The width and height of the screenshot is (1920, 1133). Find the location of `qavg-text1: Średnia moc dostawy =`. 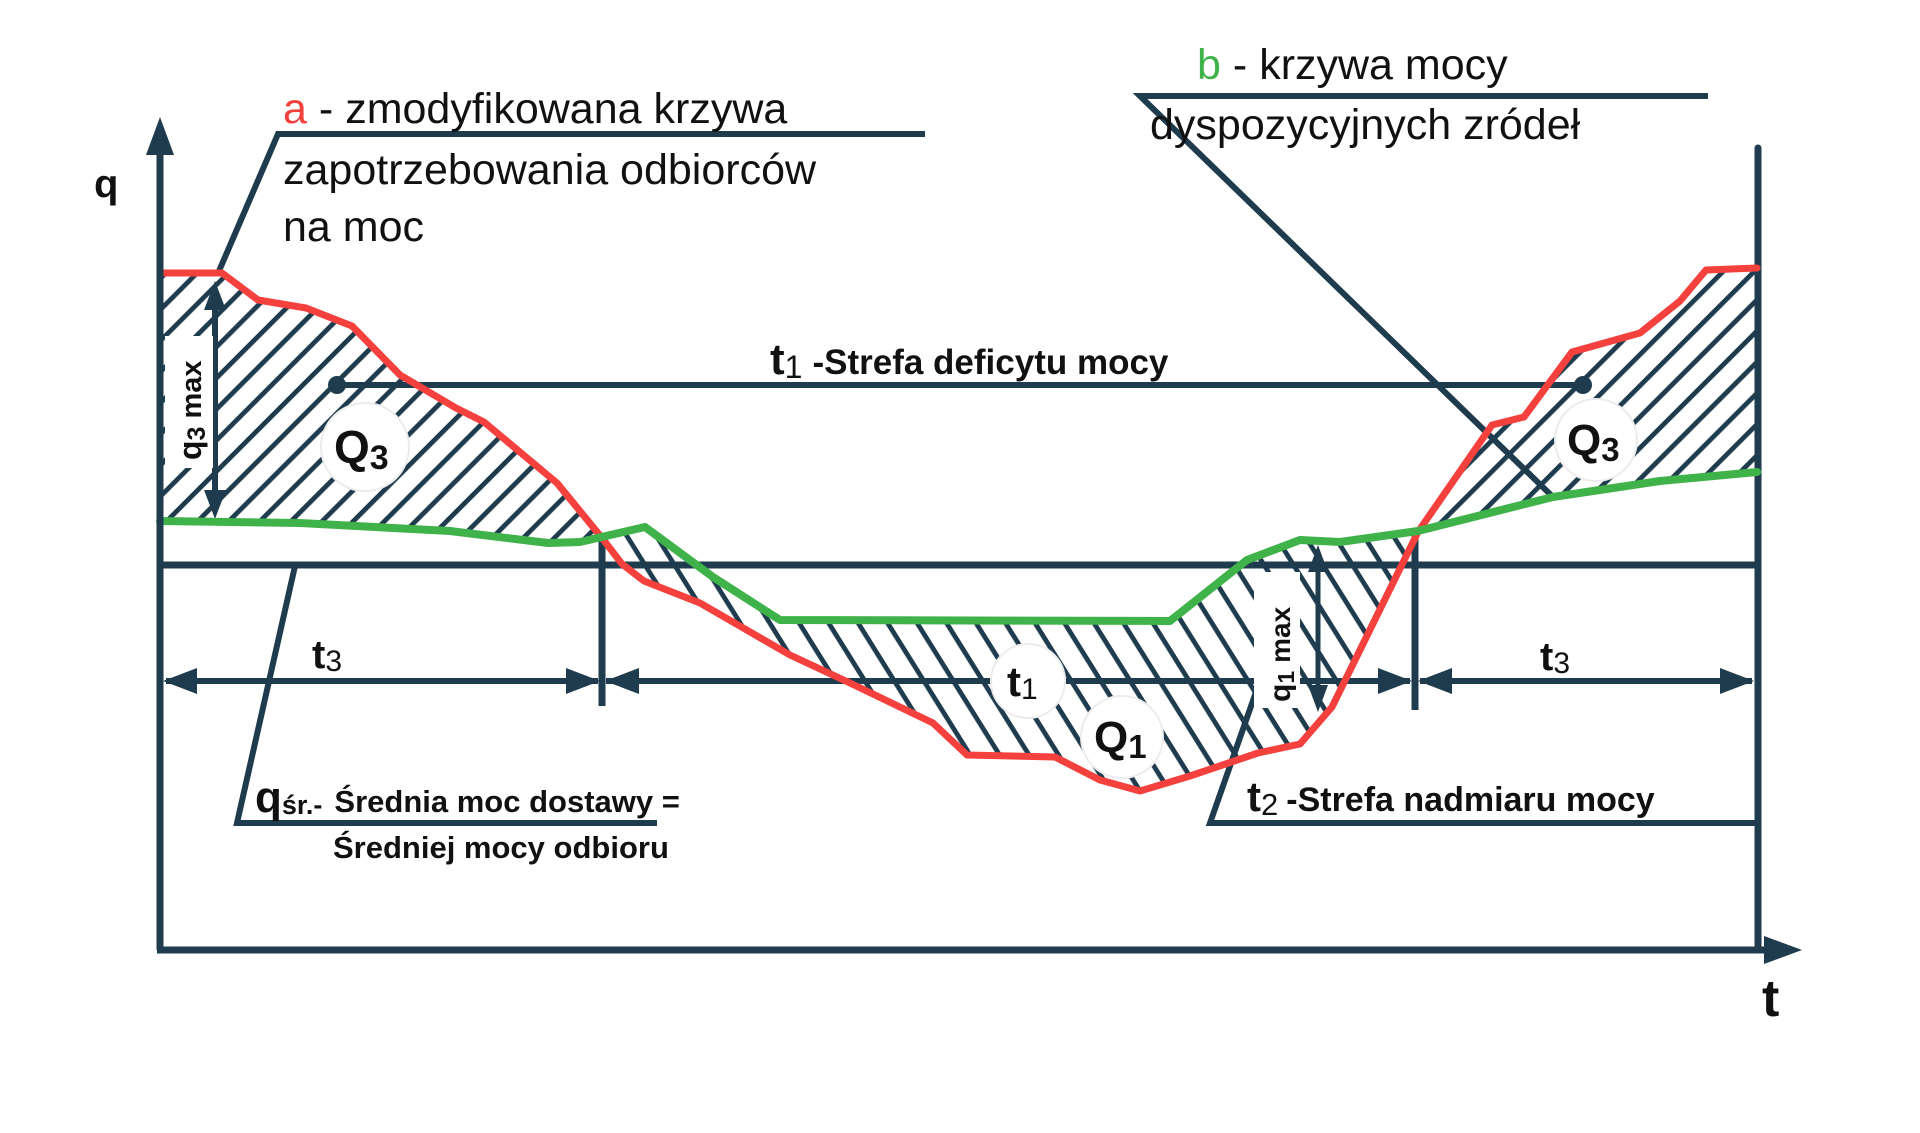

qavg-text1: Średnia moc dostawy = is located at coordinates (506, 801).